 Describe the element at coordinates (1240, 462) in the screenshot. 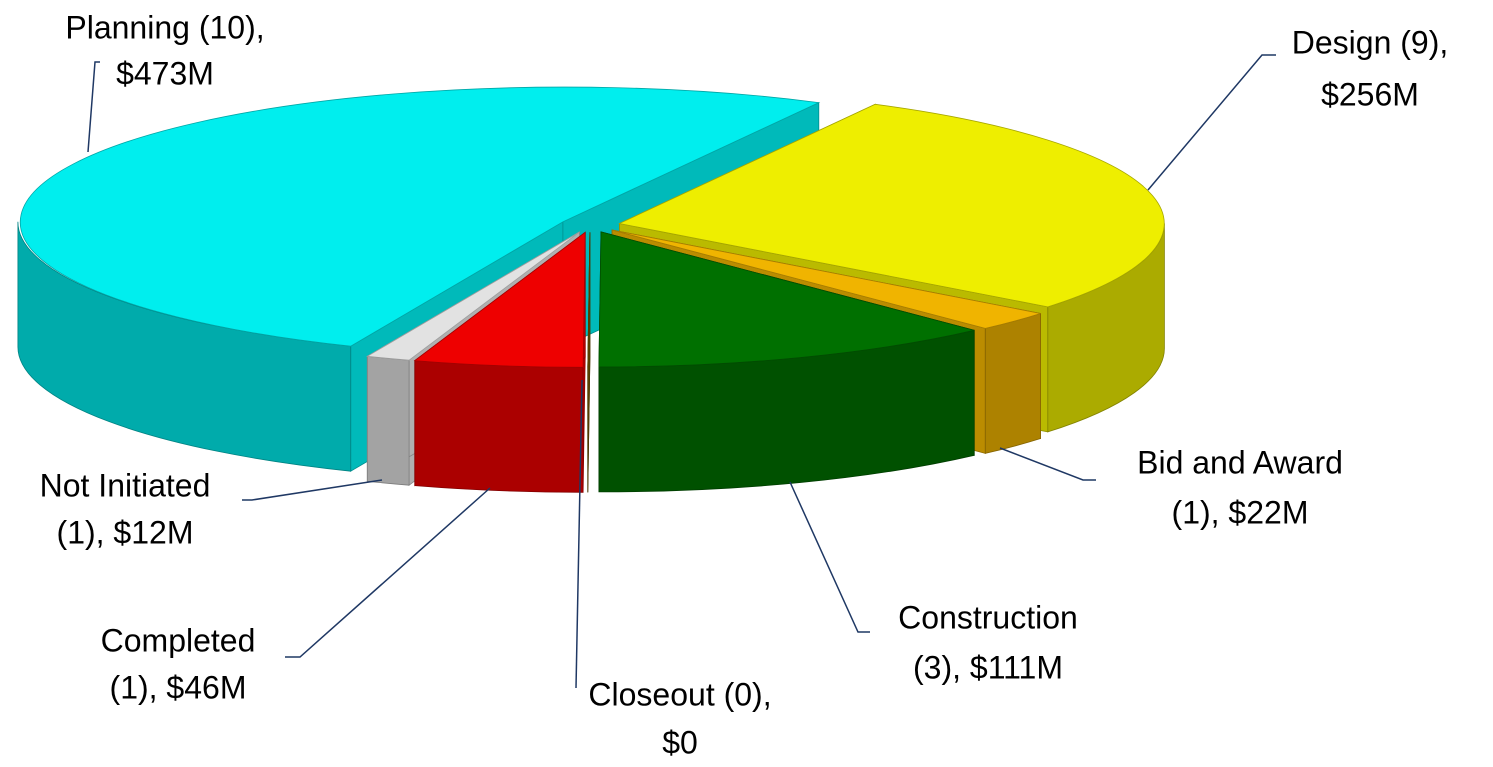

I see `slice-label: Bid and Award` at that location.